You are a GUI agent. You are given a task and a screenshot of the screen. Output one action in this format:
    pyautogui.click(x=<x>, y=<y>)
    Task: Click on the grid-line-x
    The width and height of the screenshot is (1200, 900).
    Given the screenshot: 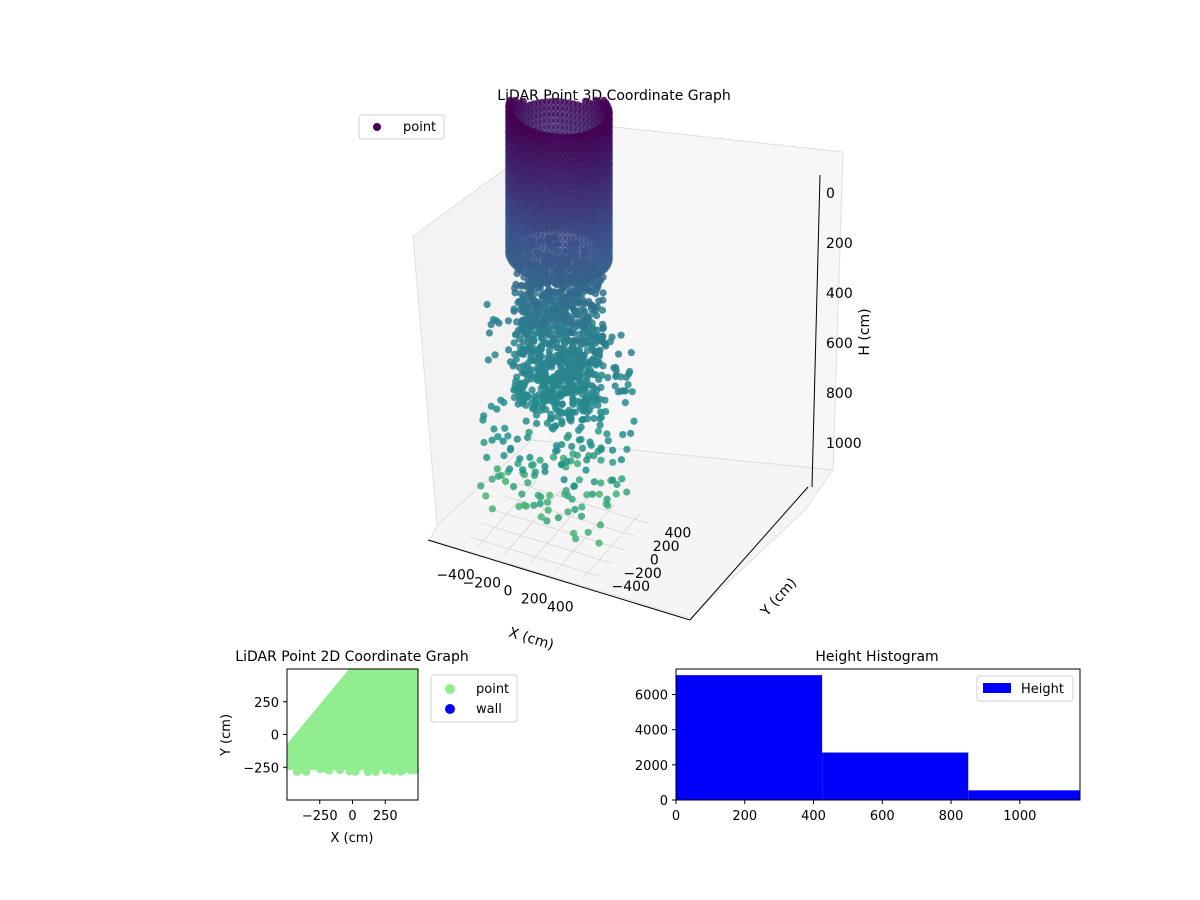 What is the action you would take?
    pyautogui.click(x=585, y=538)
    